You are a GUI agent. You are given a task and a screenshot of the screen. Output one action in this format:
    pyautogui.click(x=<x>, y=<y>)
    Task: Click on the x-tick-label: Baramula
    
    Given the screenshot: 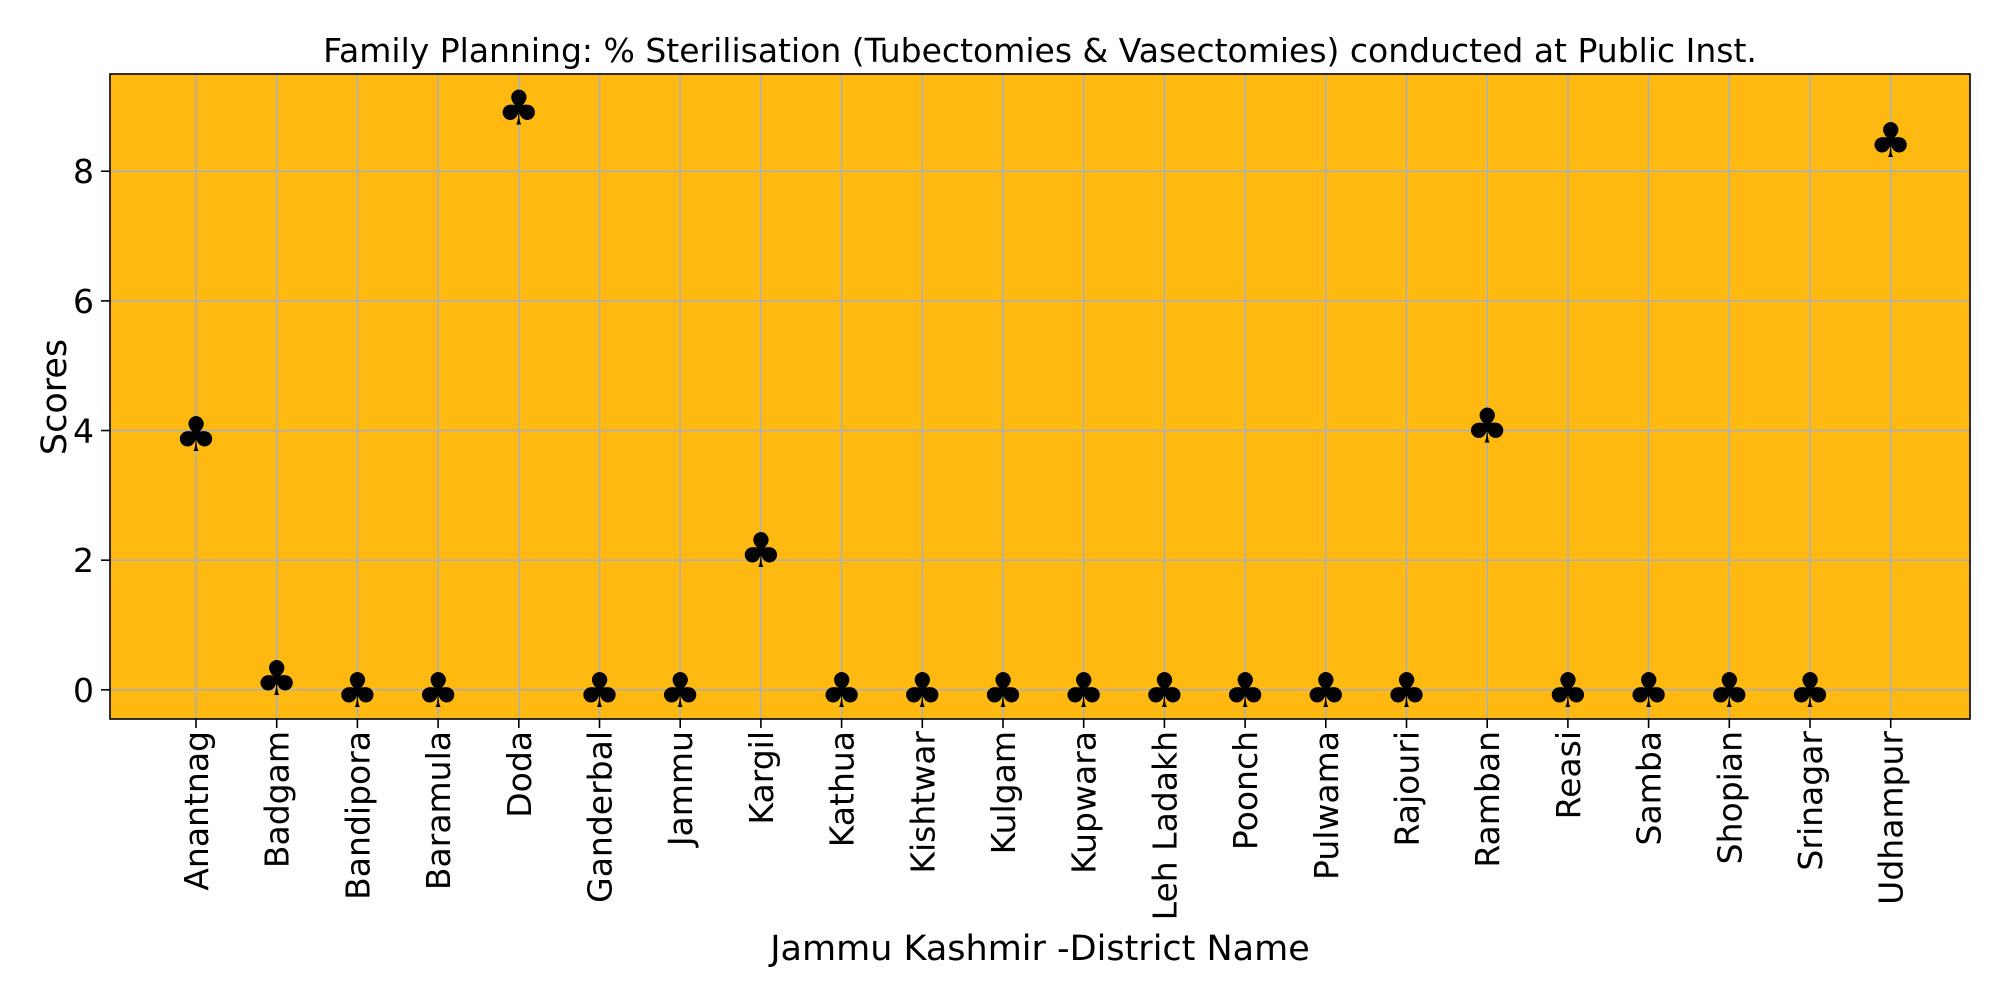 What is the action you would take?
    pyautogui.click(x=438, y=810)
    